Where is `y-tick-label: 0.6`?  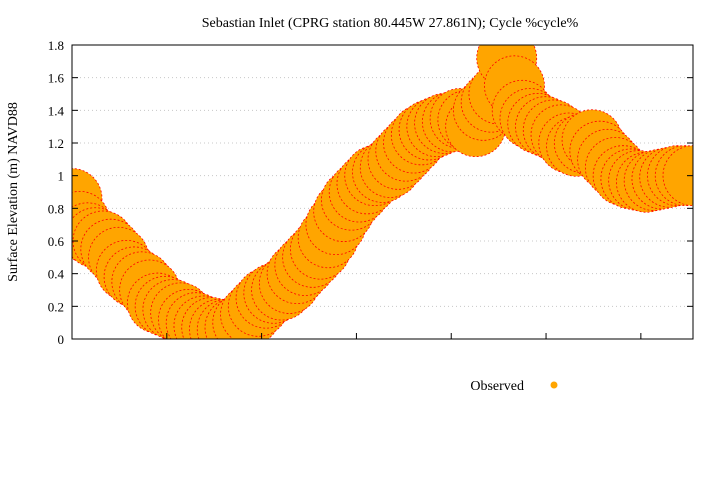
y-tick-label: 0.6 is located at coordinates (56, 241).